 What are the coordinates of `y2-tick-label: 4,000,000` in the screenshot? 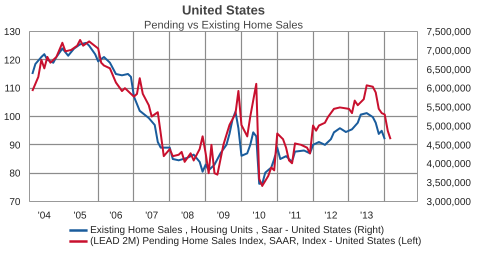 It's located at (449, 164).